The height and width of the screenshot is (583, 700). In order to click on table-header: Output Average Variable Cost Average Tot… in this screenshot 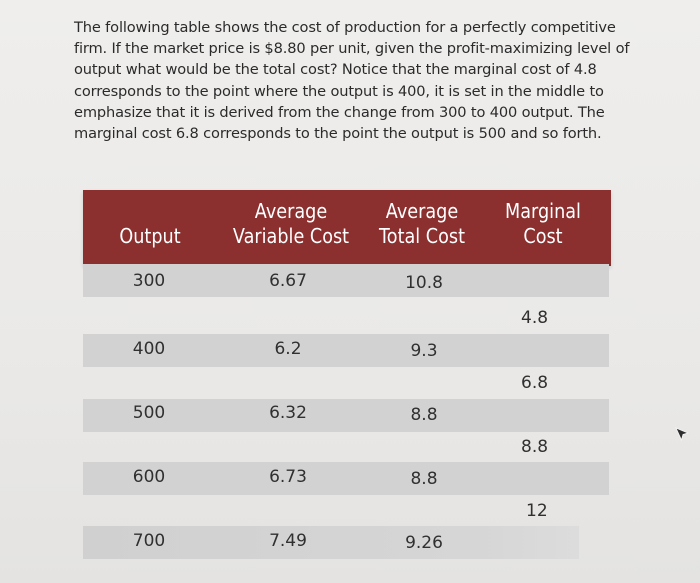, I will do `click(347, 228)`.